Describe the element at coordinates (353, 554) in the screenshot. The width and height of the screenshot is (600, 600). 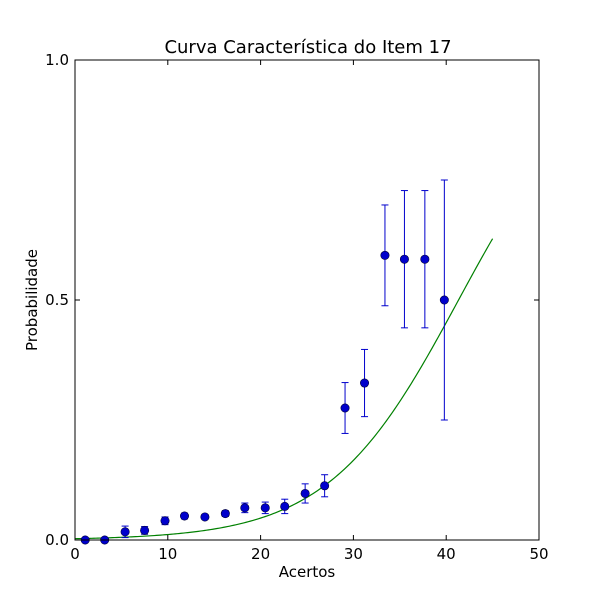
I see `x-tick-label: 30` at that location.